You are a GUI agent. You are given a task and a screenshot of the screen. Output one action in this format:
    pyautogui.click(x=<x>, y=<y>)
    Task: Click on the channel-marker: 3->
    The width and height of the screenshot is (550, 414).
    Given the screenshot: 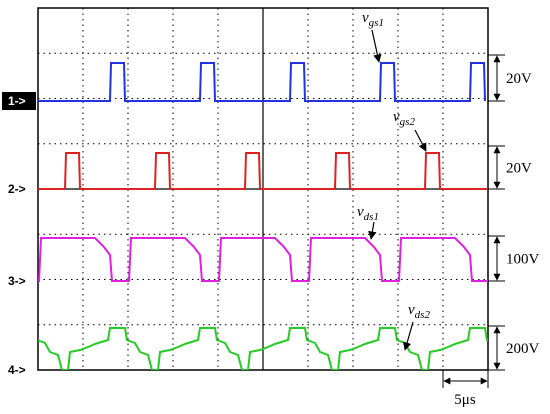 What is the action you would take?
    pyautogui.click(x=17, y=281)
    